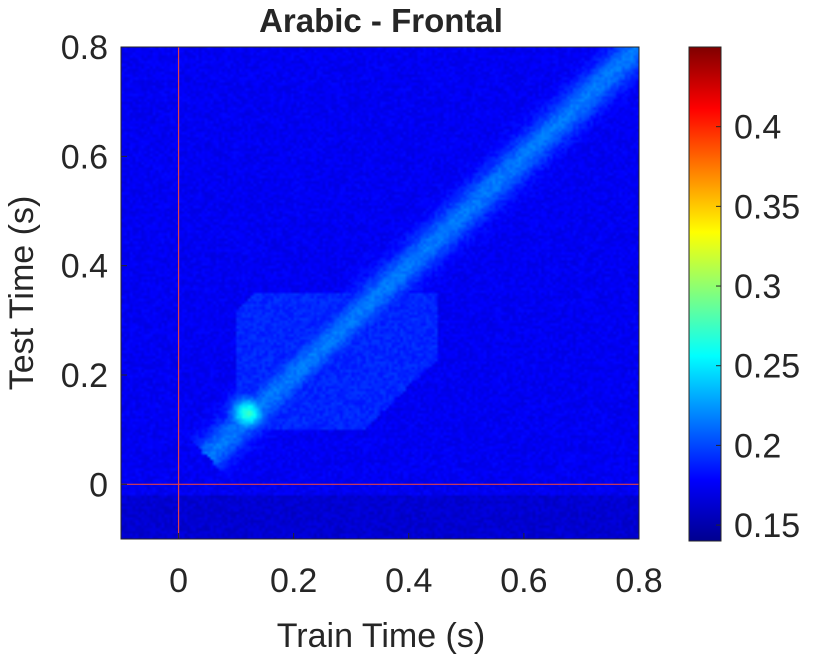 The width and height of the screenshot is (816, 660). Describe the element at coordinates (767, 526) in the screenshot. I see `colorbar-tick-label: 0.15` at that location.